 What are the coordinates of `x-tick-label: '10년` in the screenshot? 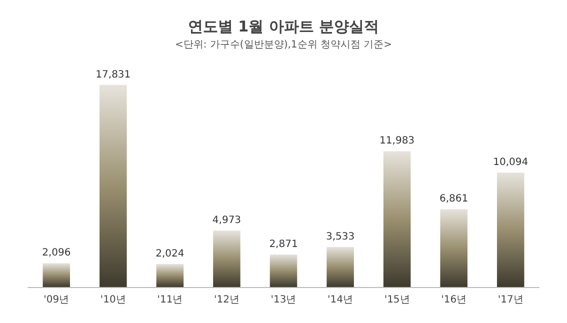 It's located at (113, 300).